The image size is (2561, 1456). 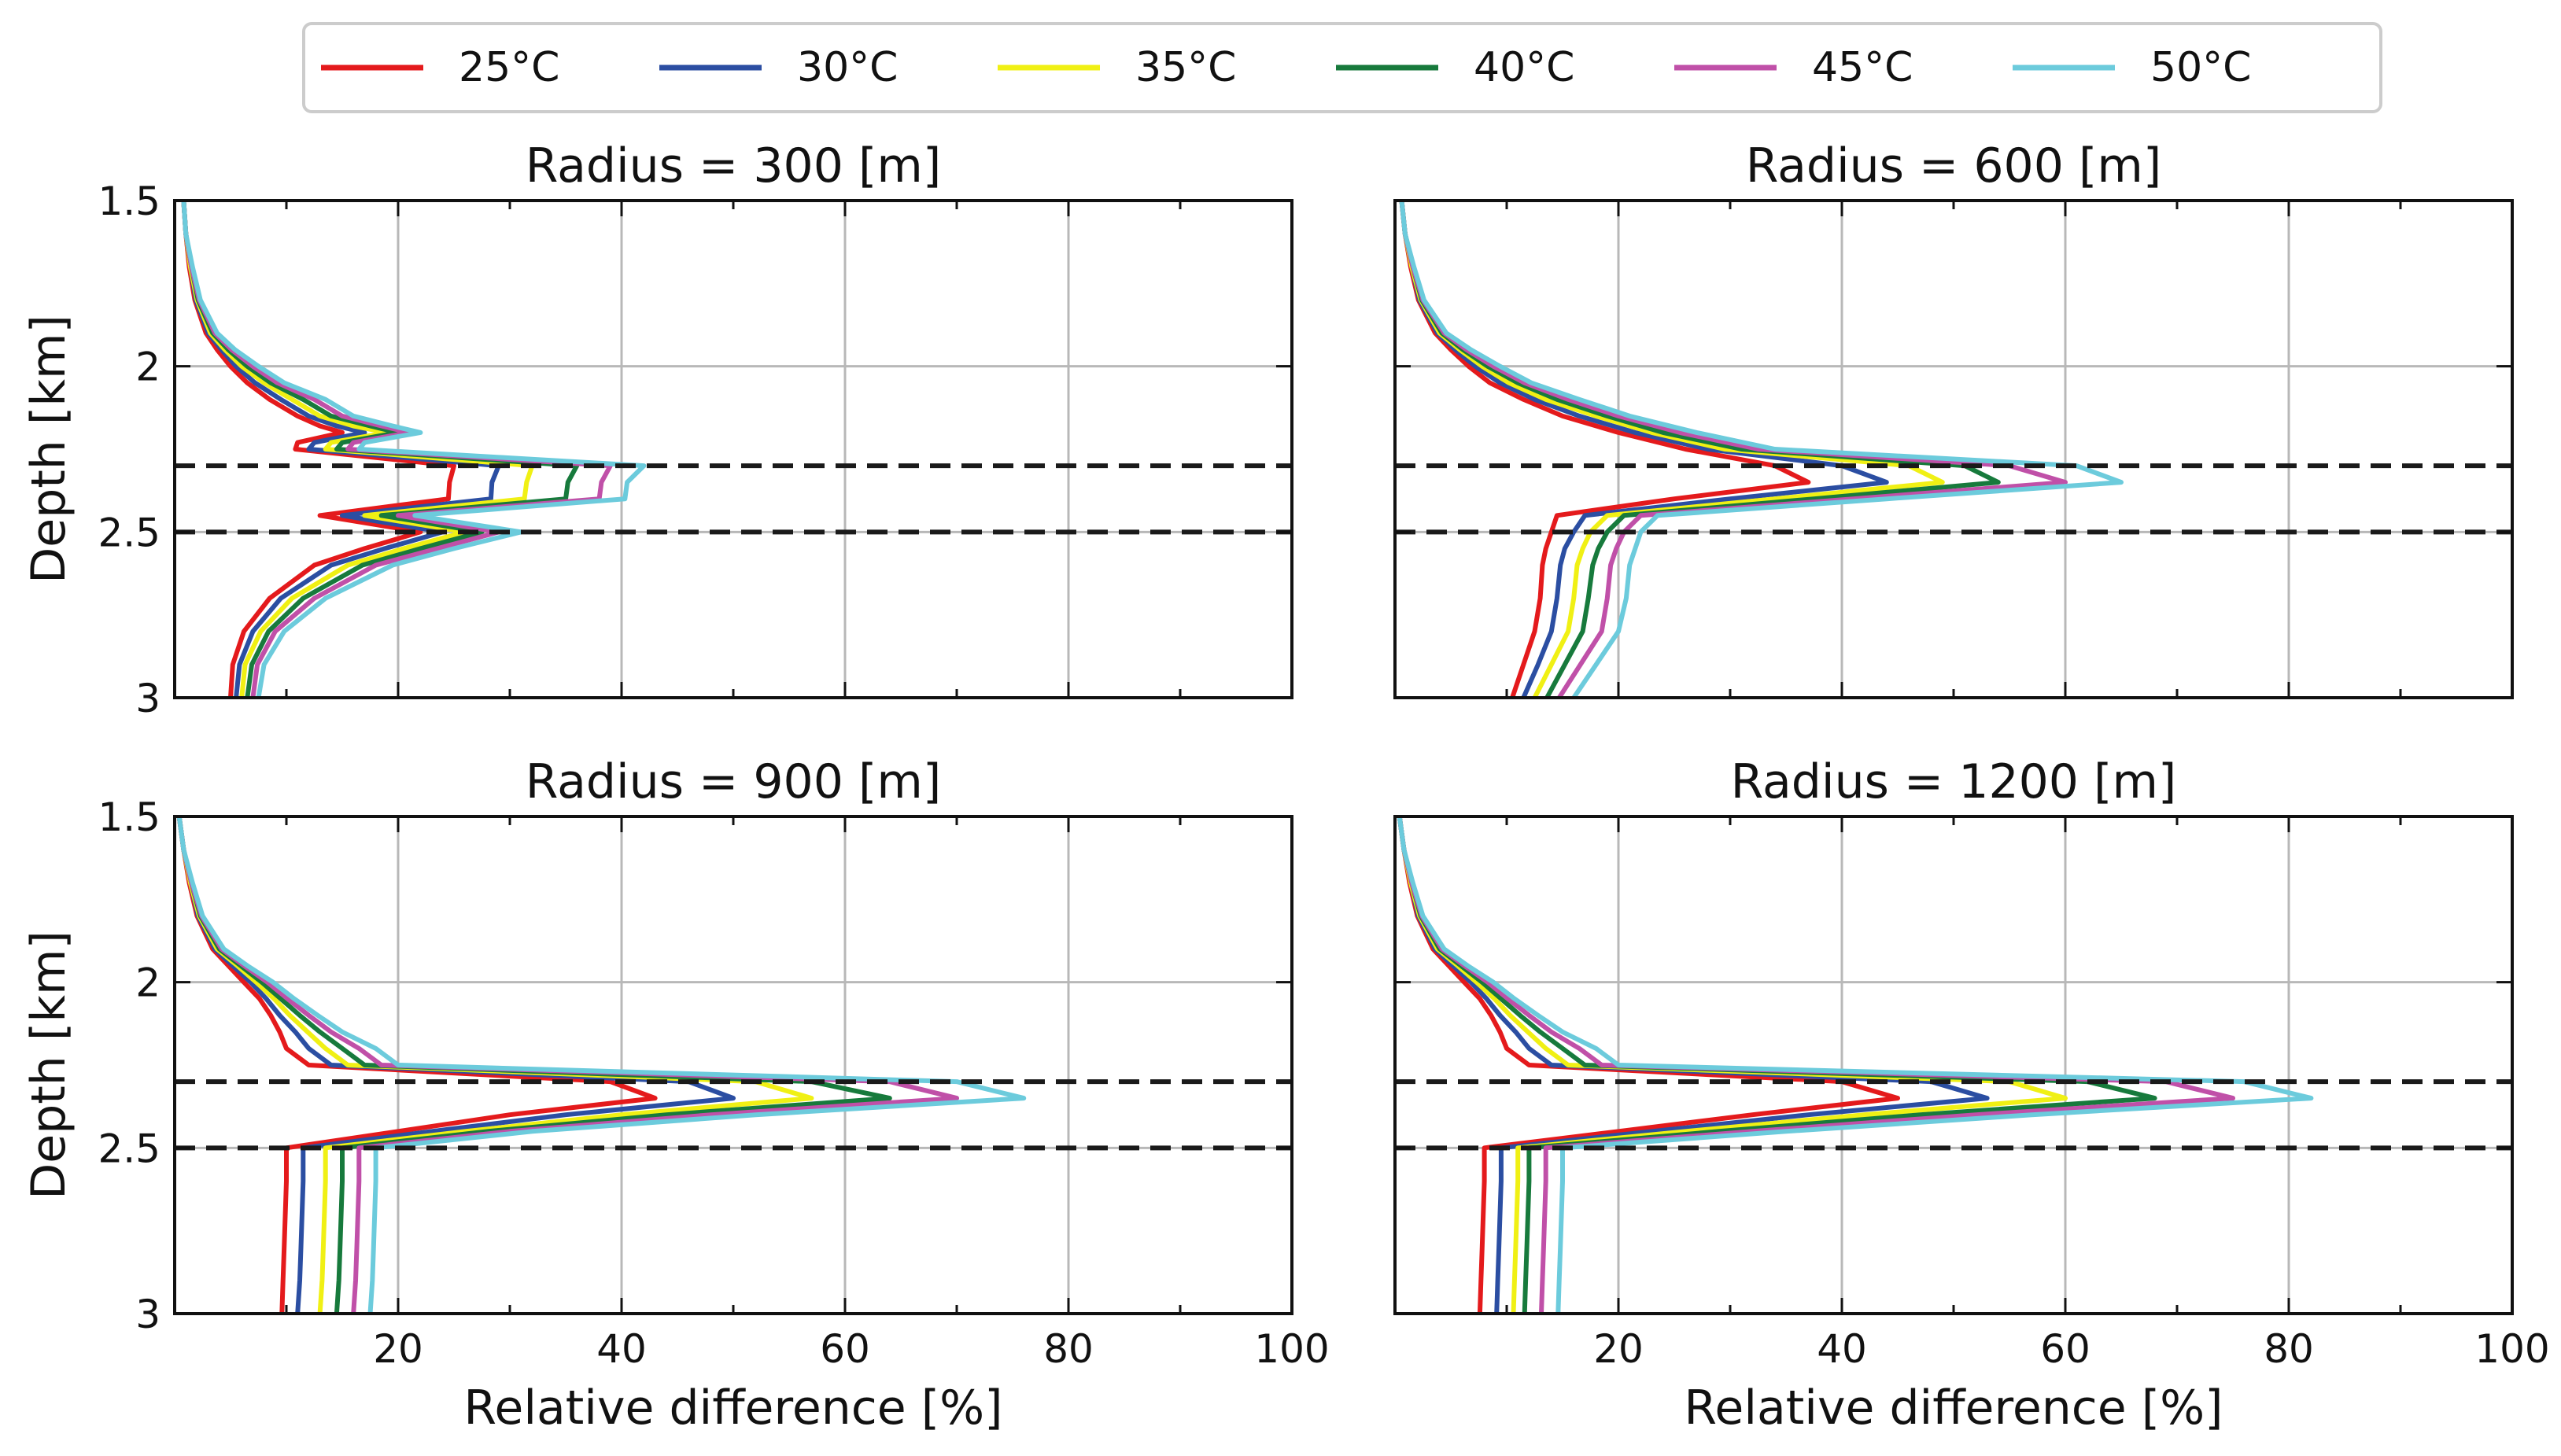 What do you see at coordinates (509, 67) in the screenshot?
I see `legend-label: 25°C` at bounding box center [509, 67].